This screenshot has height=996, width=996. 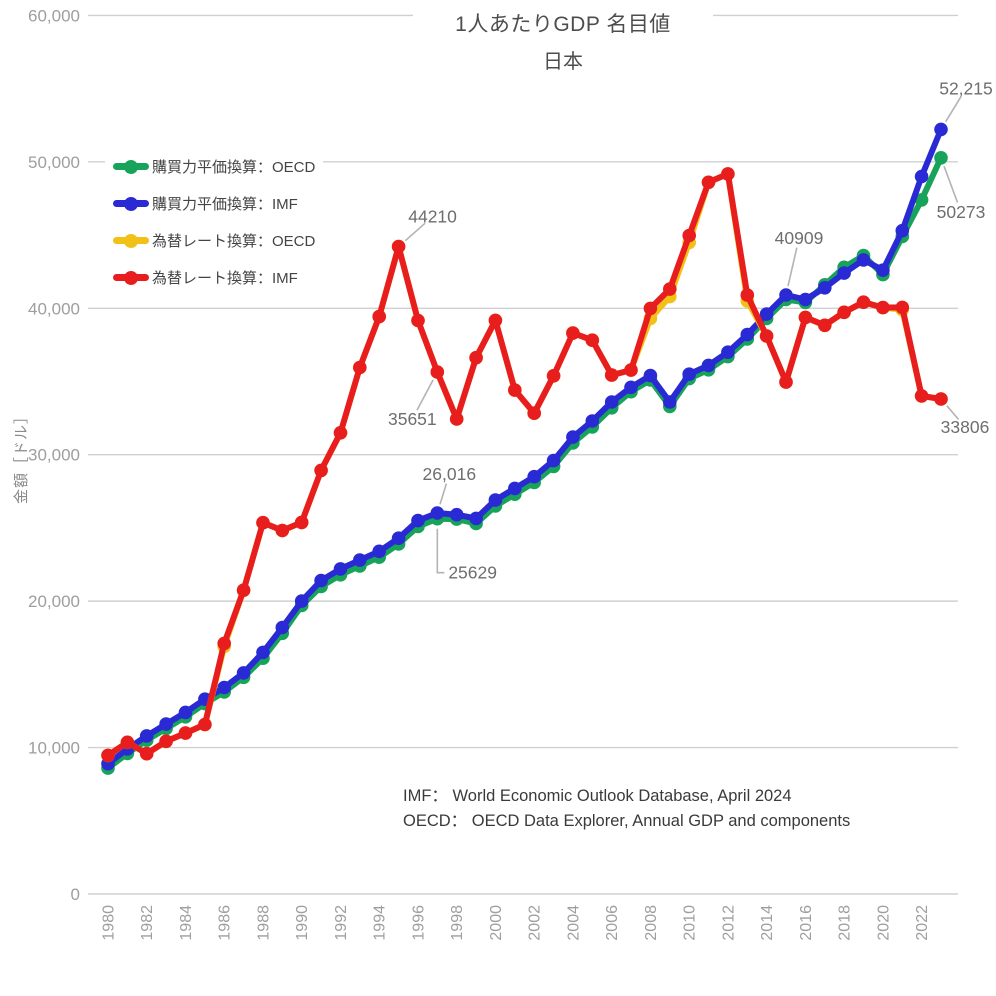 I want to click on y-tick-label: 30,000, so click(x=54, y=455).